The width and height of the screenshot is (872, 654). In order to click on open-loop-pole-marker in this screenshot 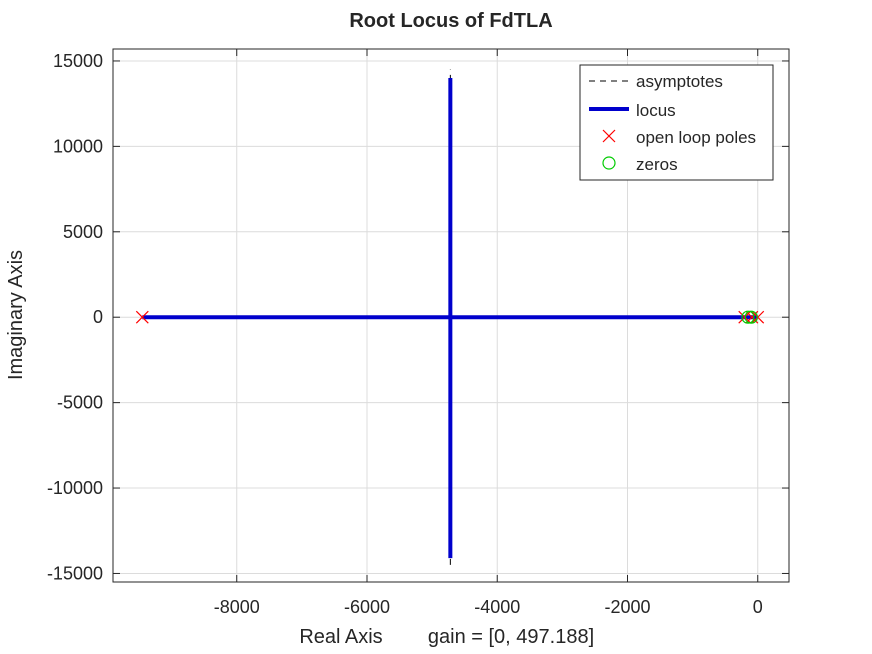, I will do `click(142, 317)`.